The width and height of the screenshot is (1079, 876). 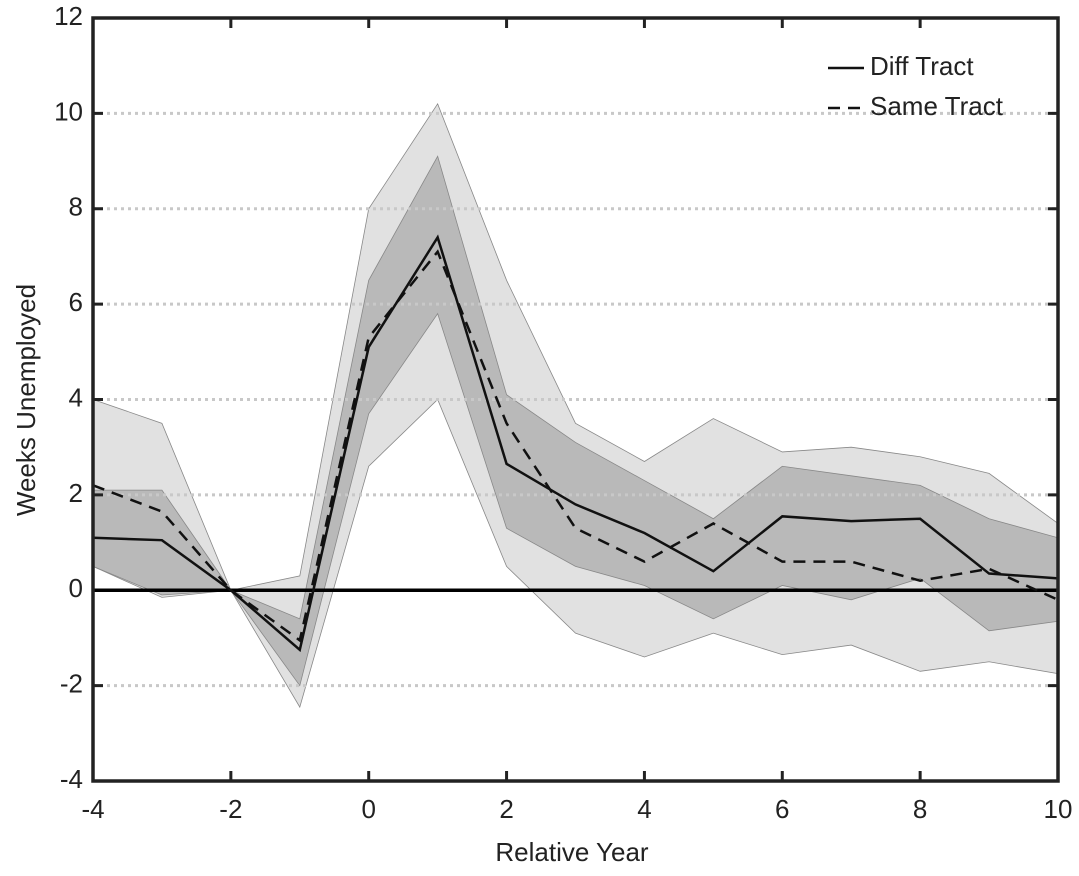 What do you see at coordinates (937, 106) in the screenshot?
I see `legend-label: Same Tract` at bounding box center [937, 106].